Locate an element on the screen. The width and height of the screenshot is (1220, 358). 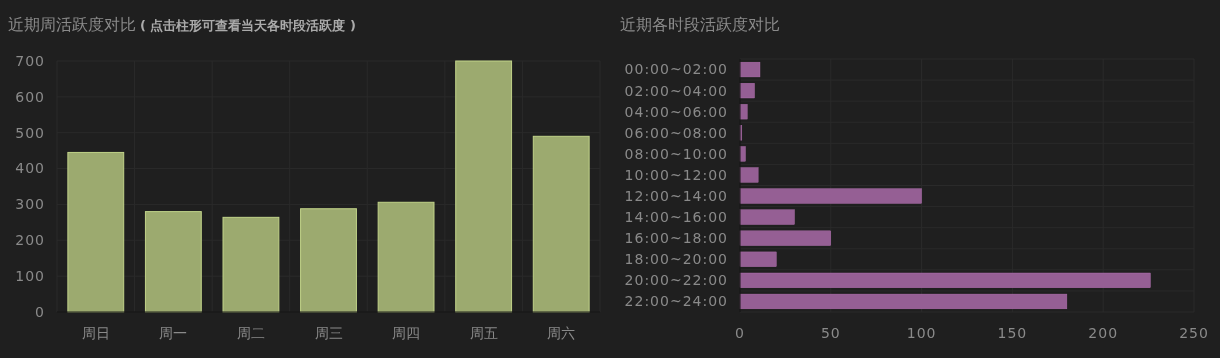
y-tick-label: 22:00~24:00 is located at coordinates (676, 301).